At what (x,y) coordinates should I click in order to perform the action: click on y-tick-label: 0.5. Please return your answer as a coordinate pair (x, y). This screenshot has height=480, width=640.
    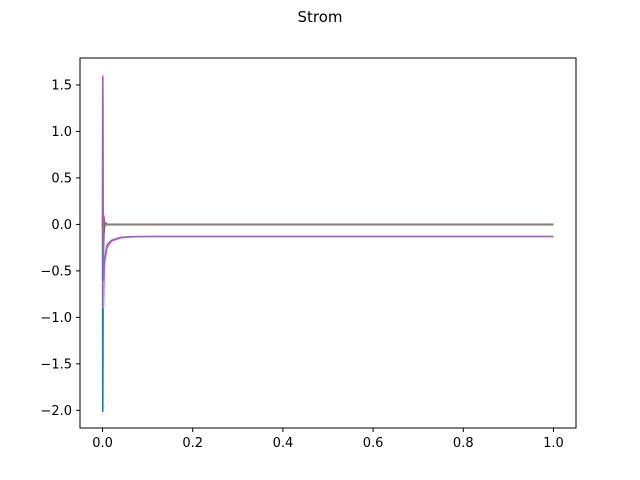
    Looking at the image, I should click on (61, 178).